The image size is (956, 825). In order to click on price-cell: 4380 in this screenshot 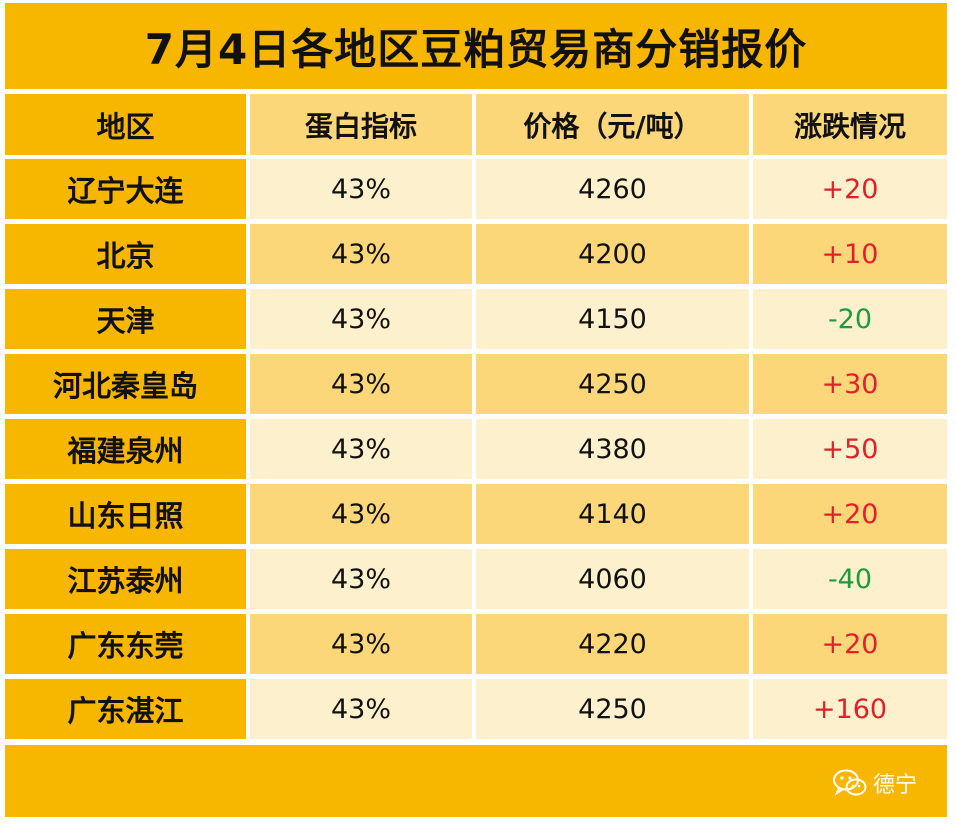, I will do `click(612, 449)`.